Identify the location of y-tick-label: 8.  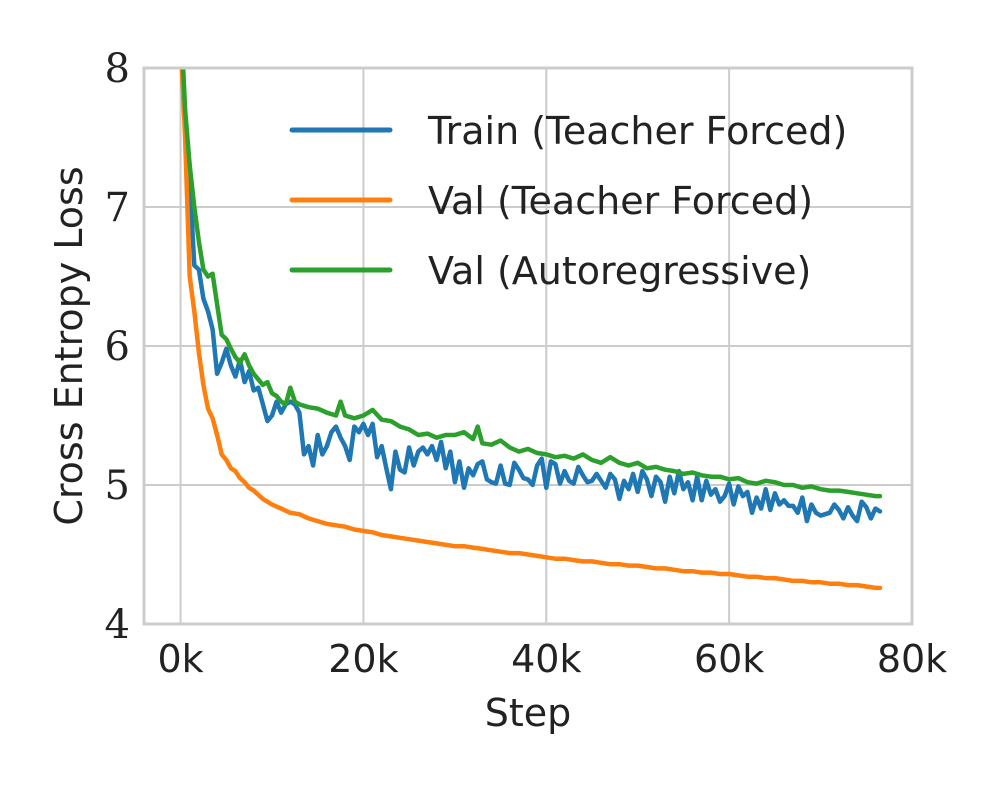
(117, 69).